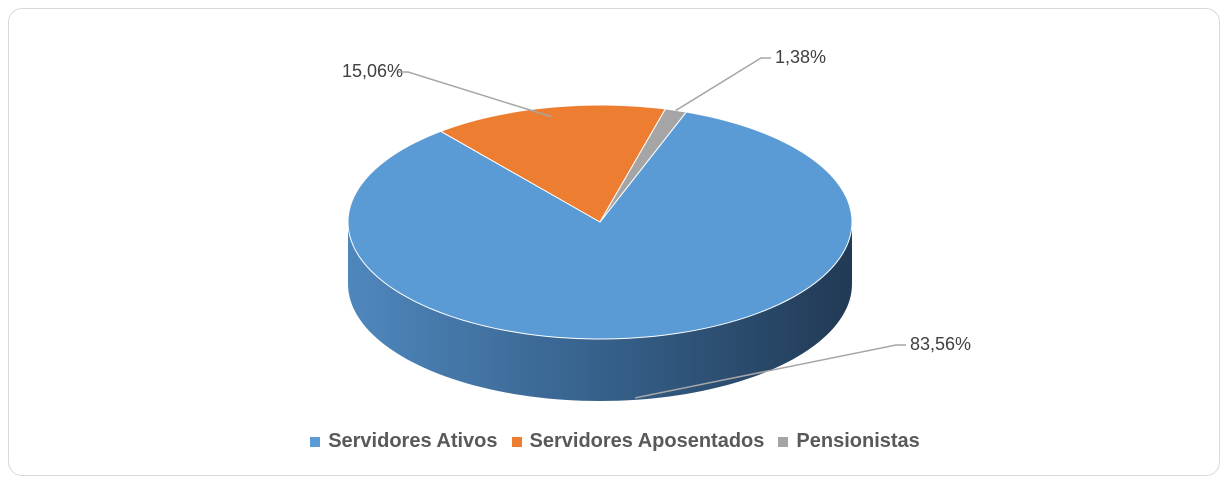  I want to click on legend-item: Servidores Ativos, so click(404, 441).